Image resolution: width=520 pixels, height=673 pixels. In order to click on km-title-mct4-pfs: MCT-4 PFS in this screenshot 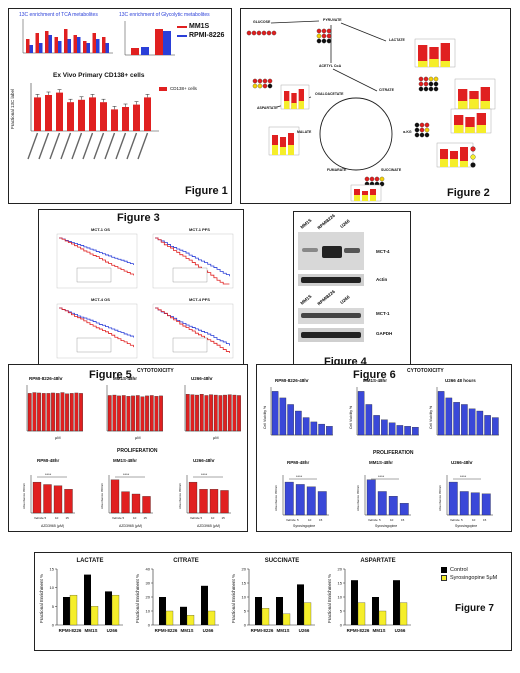, I will do `click(199, 300)`.